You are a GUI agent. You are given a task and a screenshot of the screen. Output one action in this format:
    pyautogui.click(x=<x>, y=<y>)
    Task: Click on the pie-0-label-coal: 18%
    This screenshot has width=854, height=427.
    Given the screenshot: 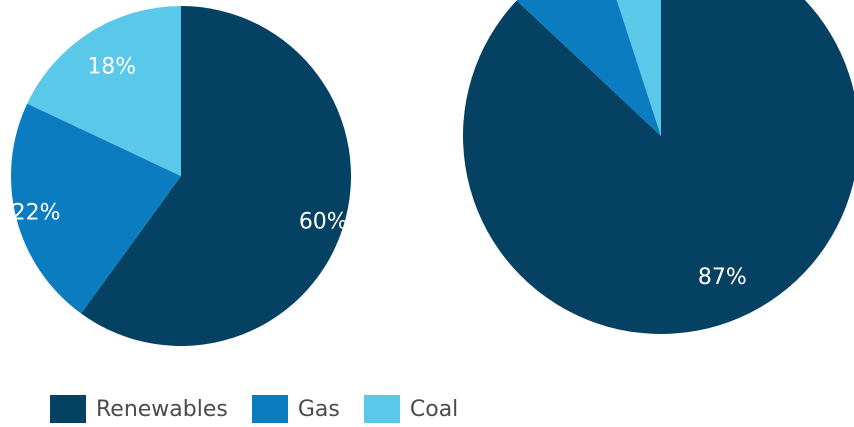 What is the action you would take?
    pyautogui.click(x=111, y=66)
    